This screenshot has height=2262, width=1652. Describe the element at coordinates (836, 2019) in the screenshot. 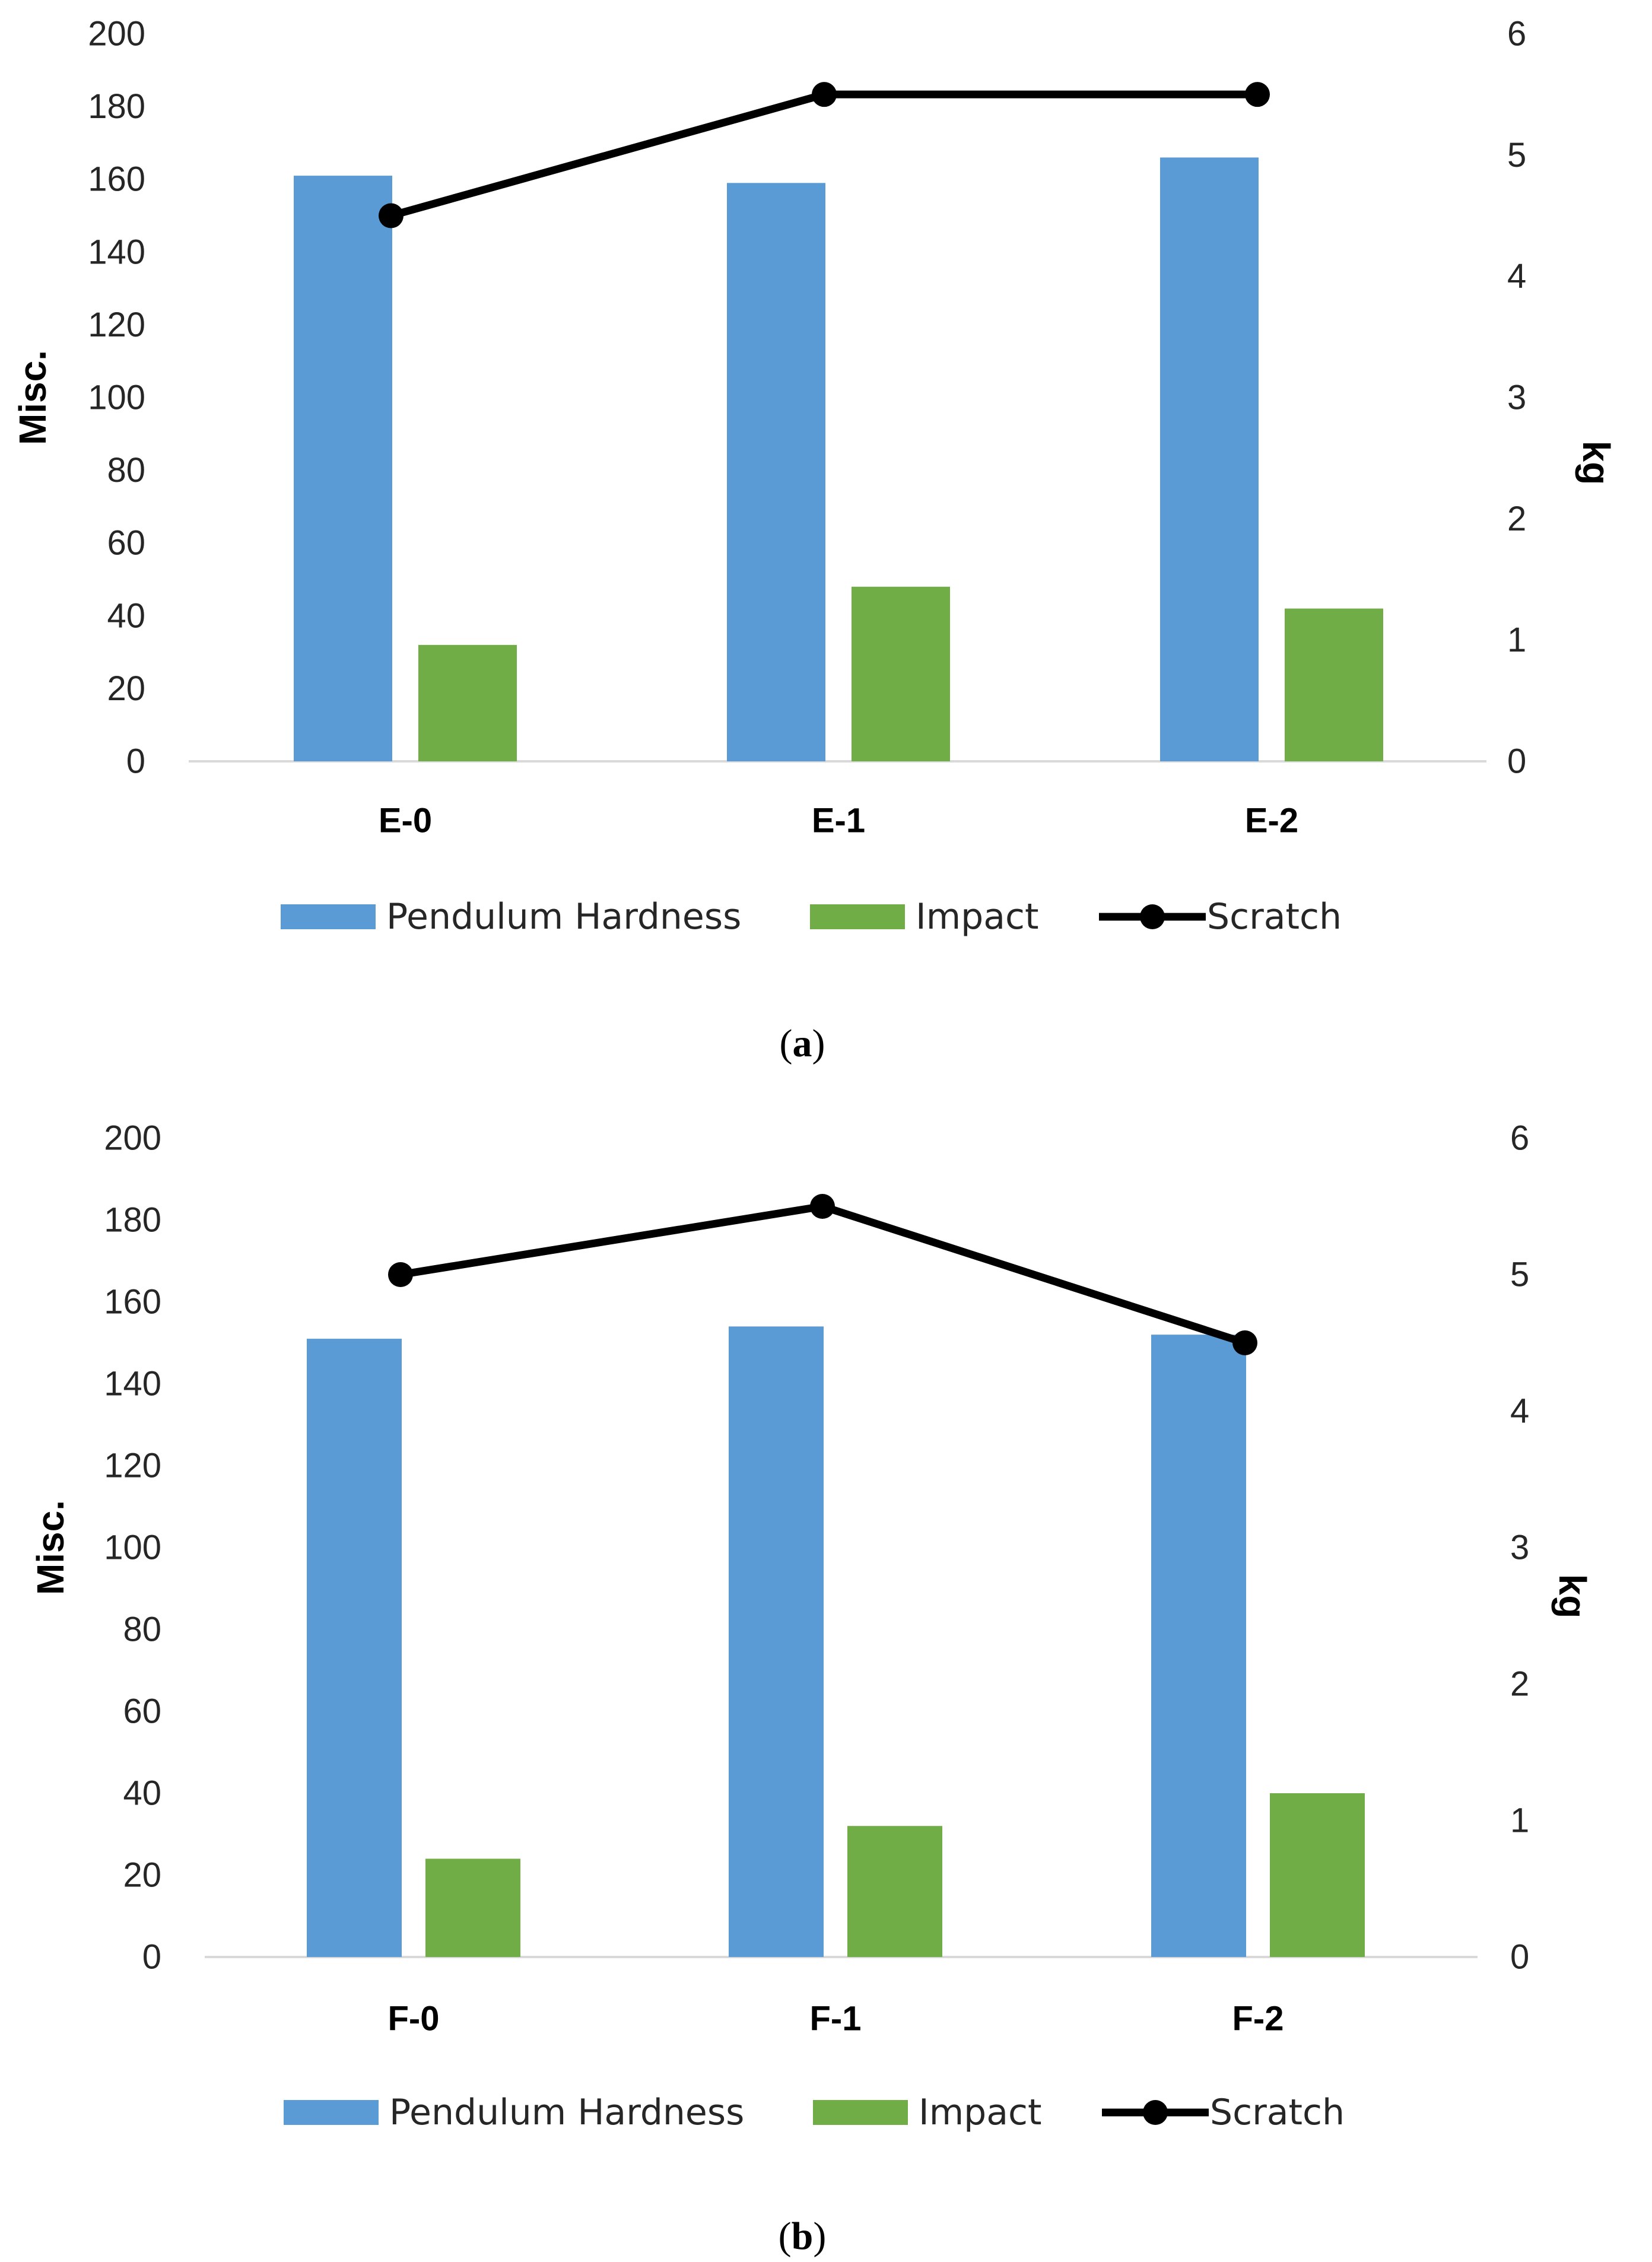

I see `x-category-label: F-1` at that location.